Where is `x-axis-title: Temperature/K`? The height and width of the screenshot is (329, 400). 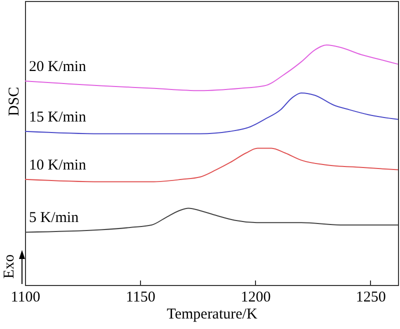 x-axis-title: Temperature/K is located at coordinates (212, 314).